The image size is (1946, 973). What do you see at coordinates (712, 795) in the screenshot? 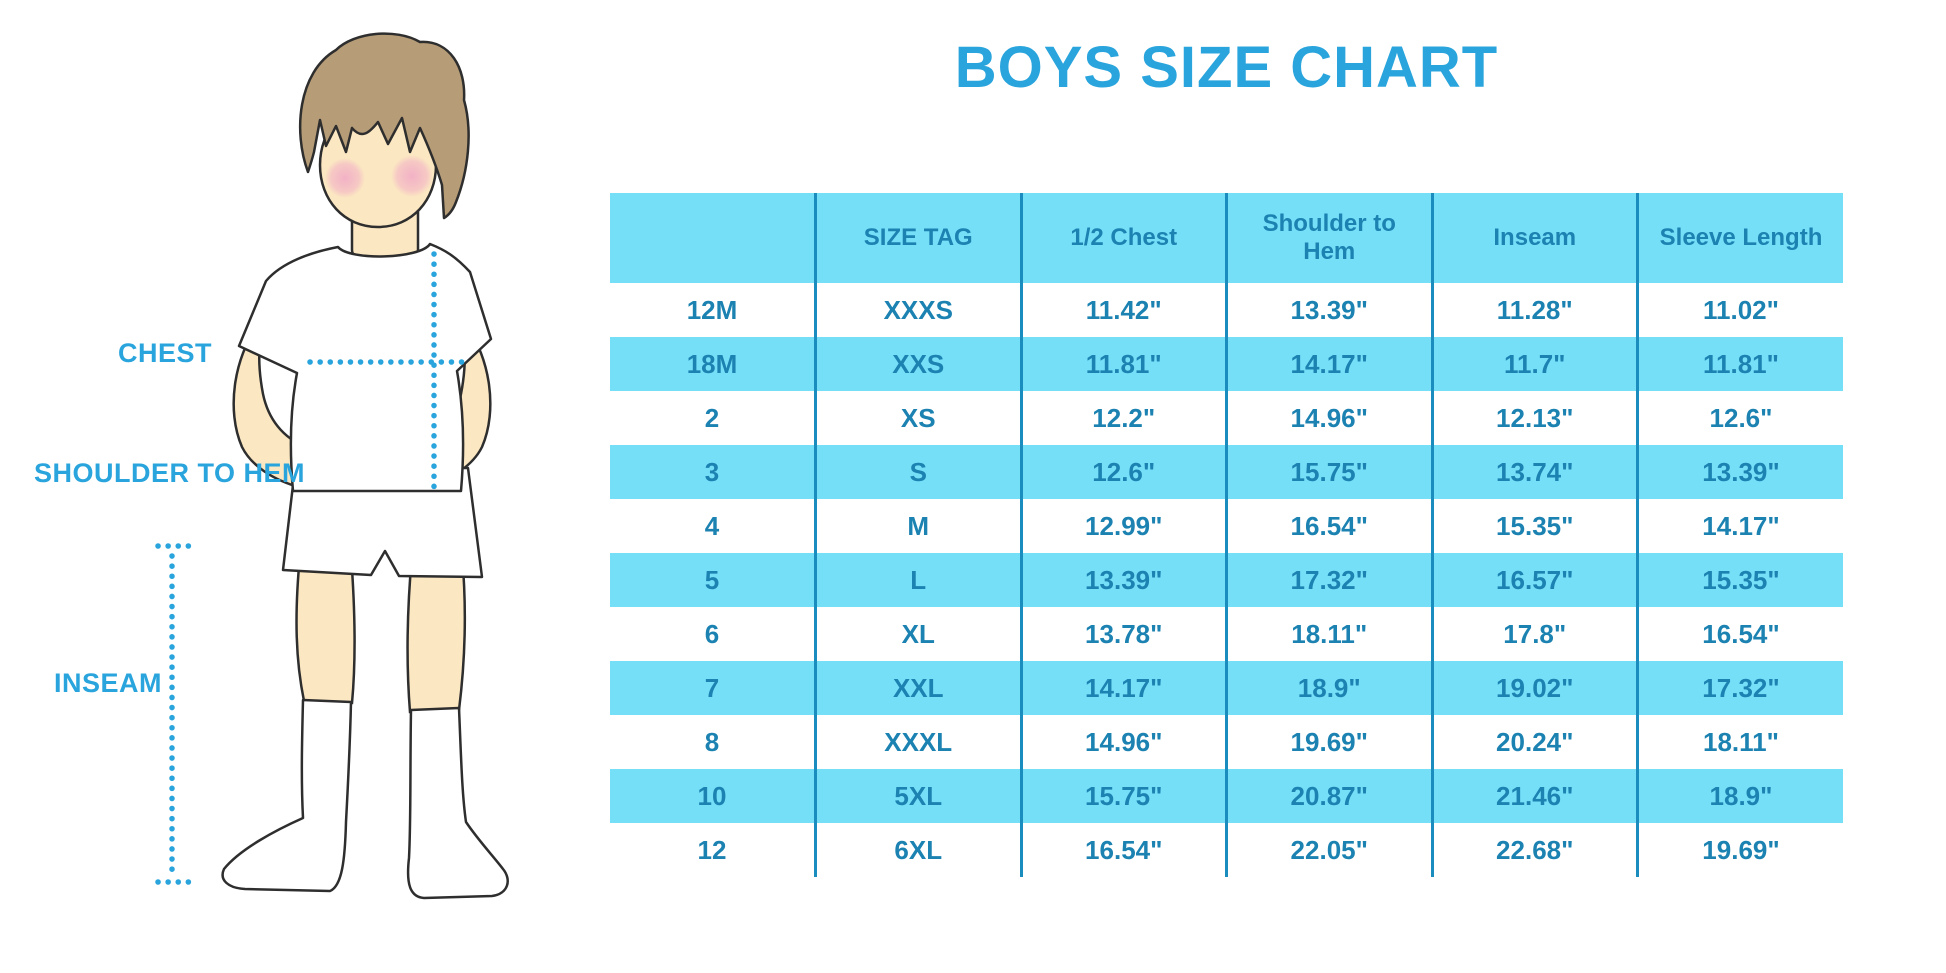
I see `table-cell: 10` at bounding box center [712, 795].